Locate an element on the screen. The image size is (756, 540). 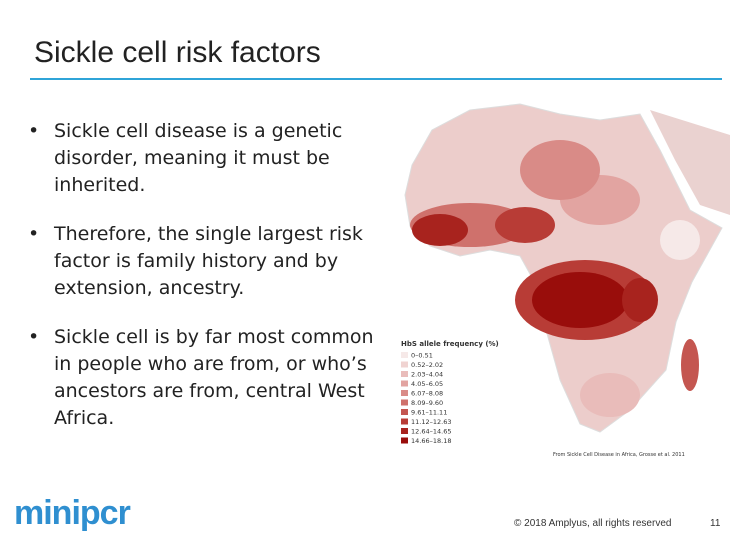
legend-label: 14.66–18.18 is located at coordinates (431, 441).